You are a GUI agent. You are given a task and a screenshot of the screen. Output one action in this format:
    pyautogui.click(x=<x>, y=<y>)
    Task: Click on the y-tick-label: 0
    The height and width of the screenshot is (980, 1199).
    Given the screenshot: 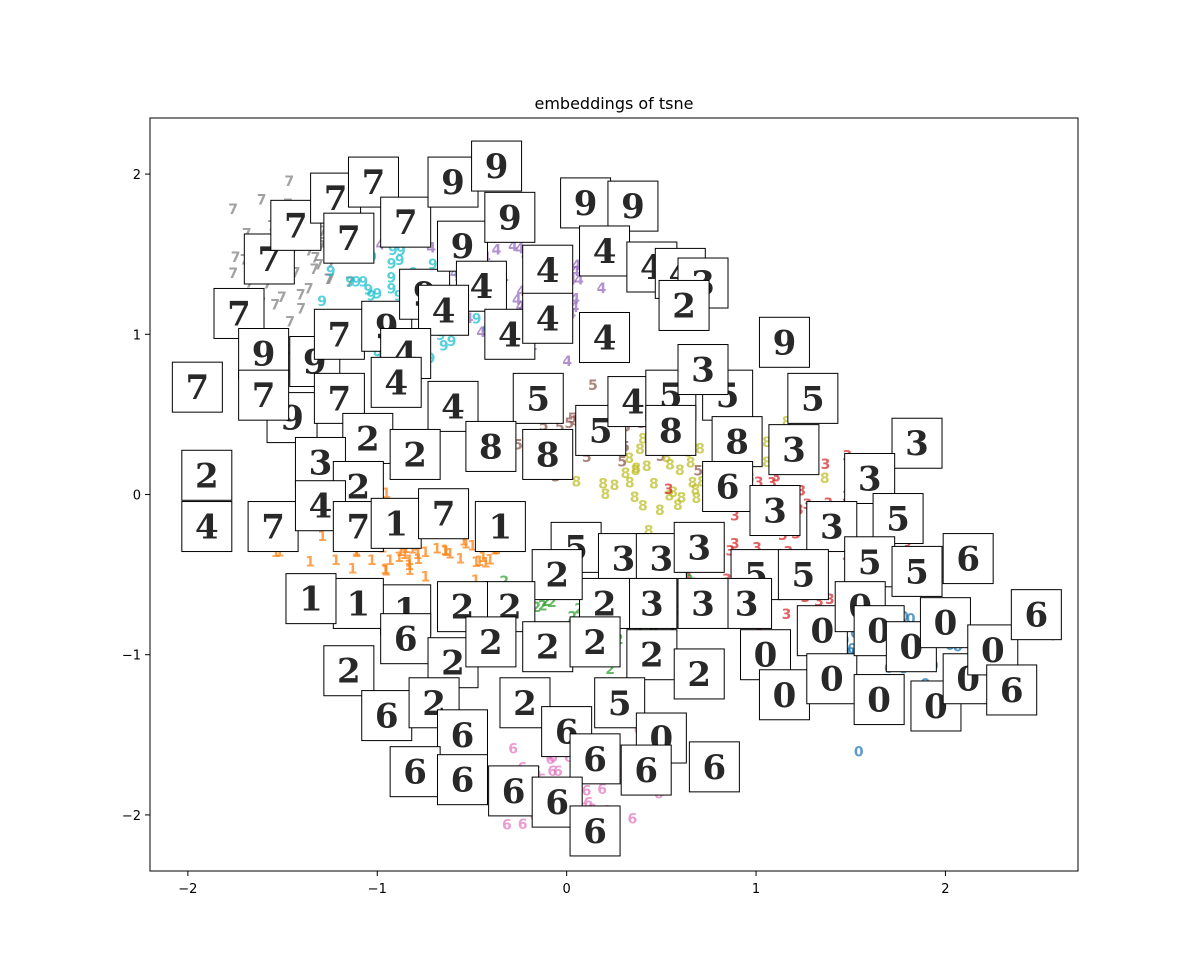 What is the action you would take?
    pyautogui.click(x=137, y=496)
    